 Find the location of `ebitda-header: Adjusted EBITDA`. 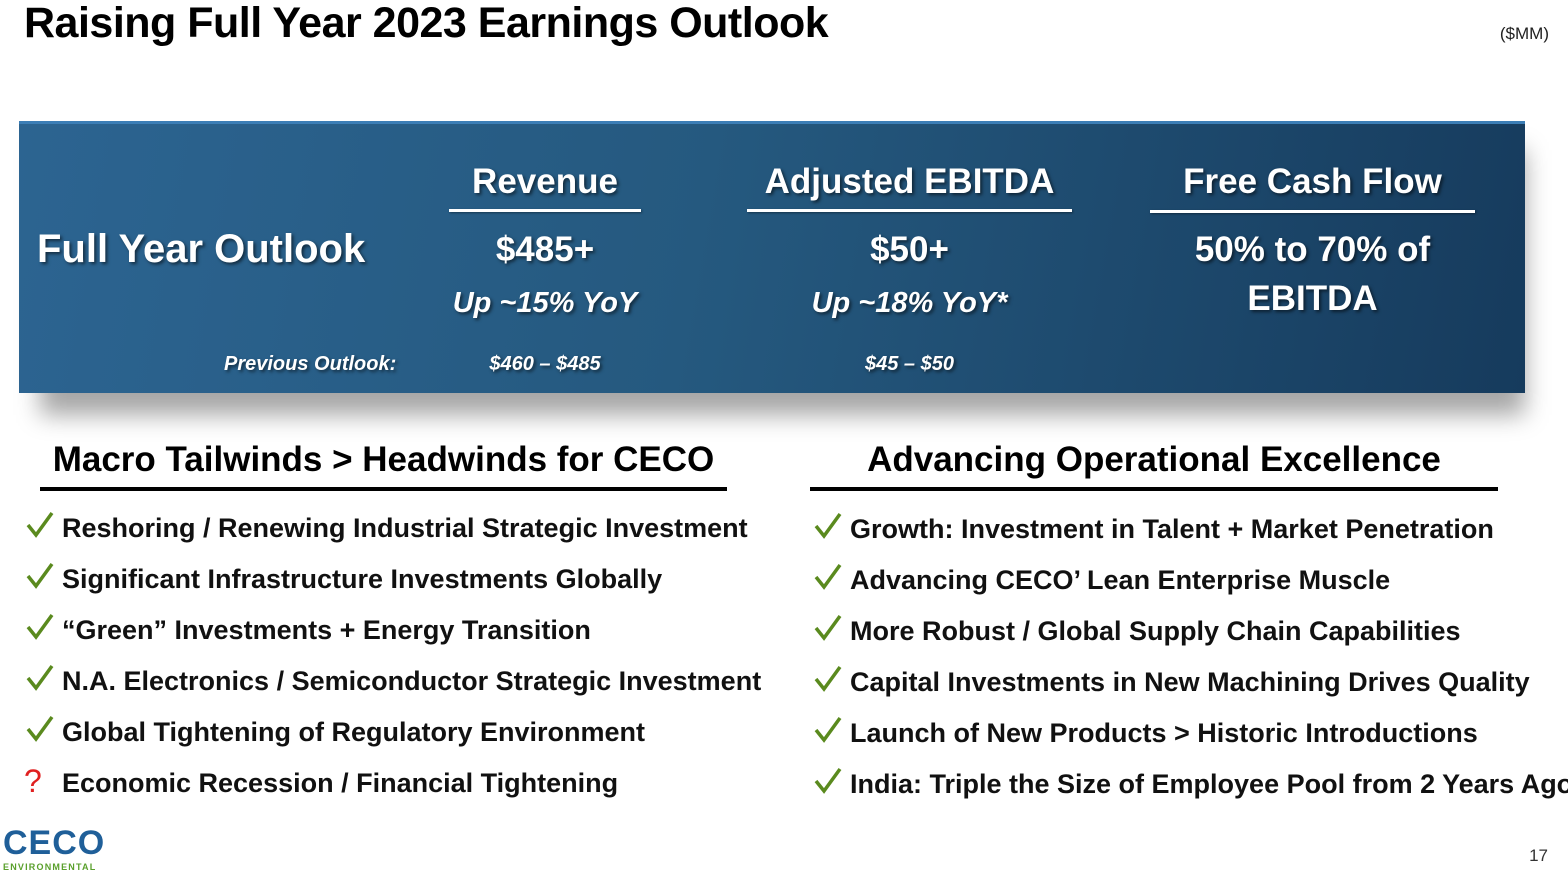

ebitda-header: Adjusted EBITDA is located at coordinates (909, 181).